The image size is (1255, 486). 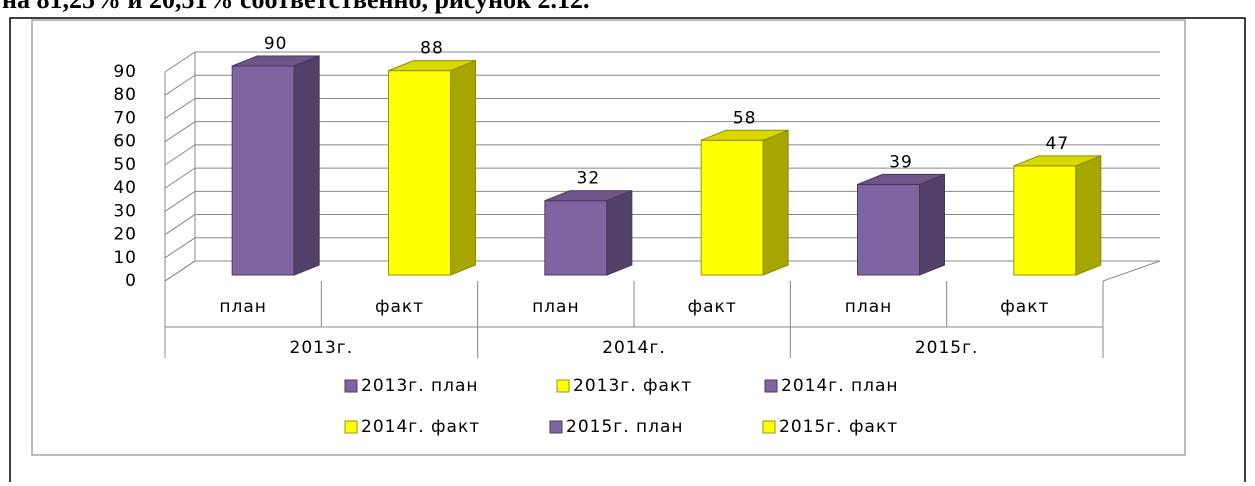 I want to click on y-tick-label: 0, so click(x=131, y=281).